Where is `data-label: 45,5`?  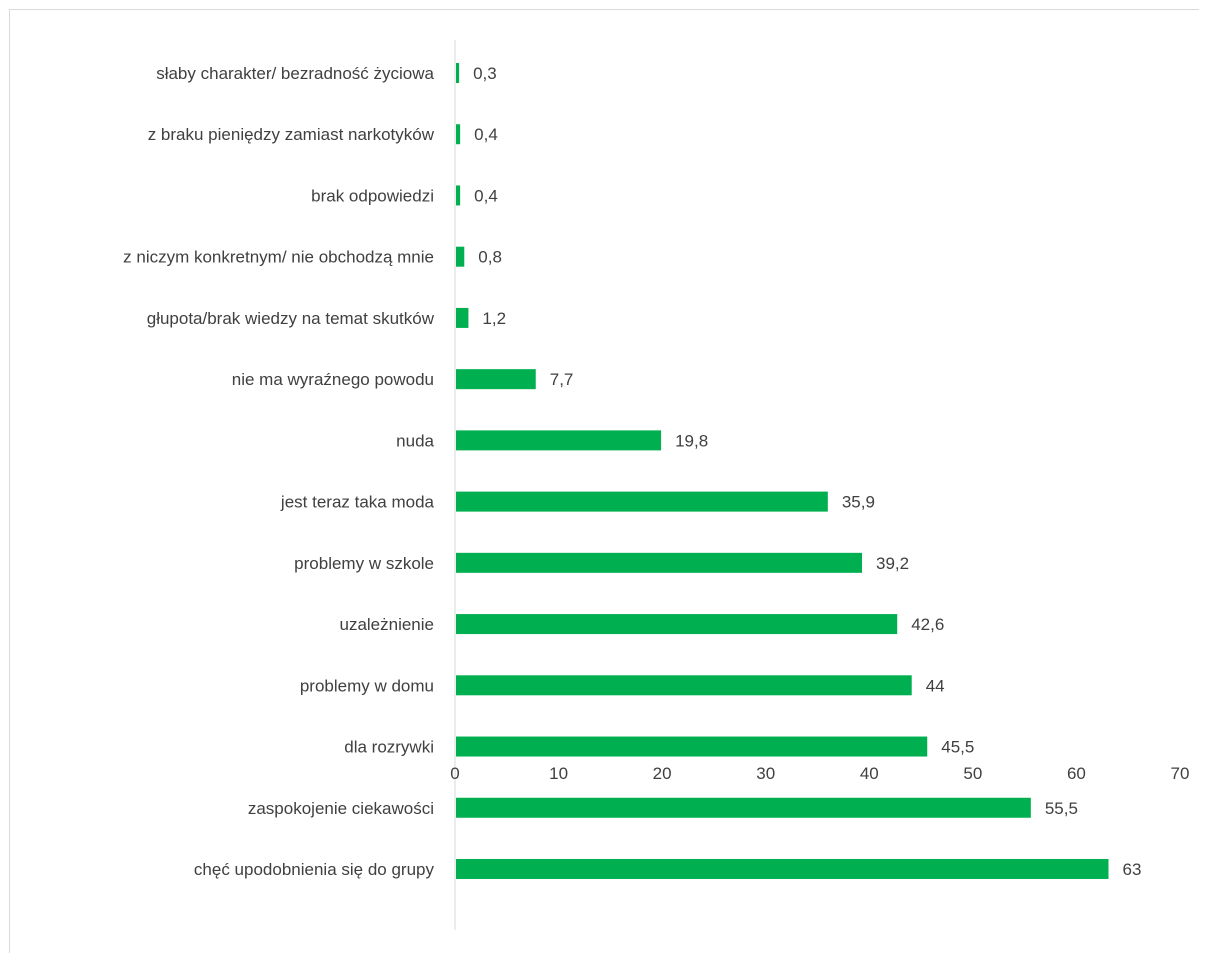
data-label: 45,5 is located at coordinates (957, 747).